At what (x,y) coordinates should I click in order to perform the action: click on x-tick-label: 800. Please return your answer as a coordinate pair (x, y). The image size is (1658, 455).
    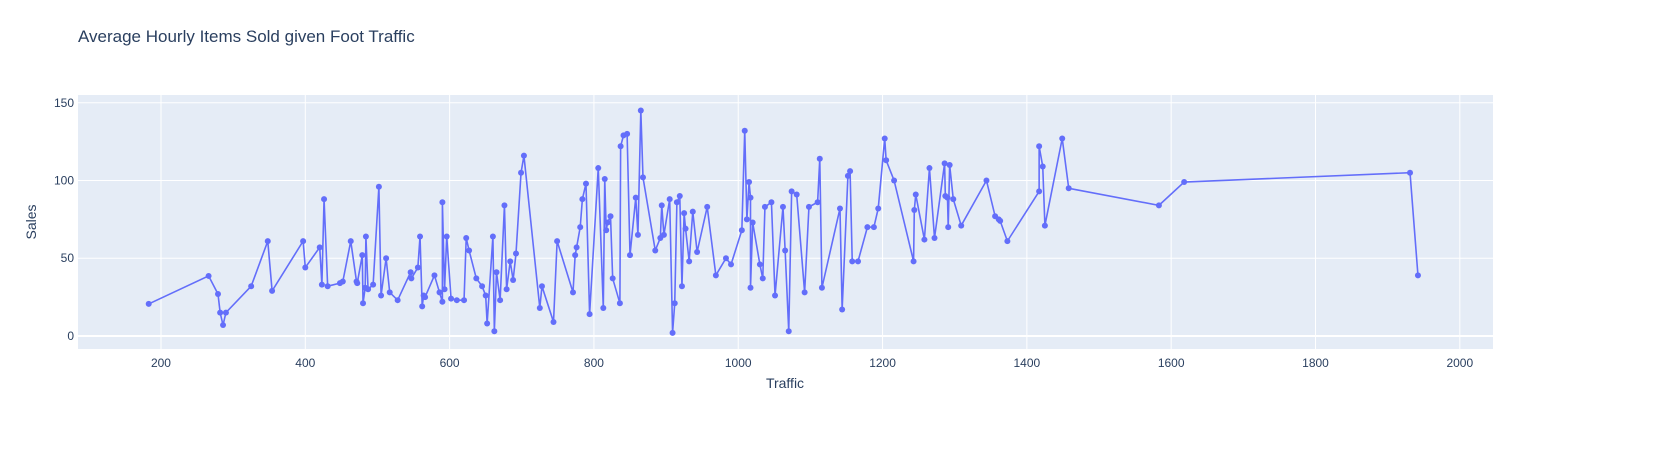
    Looking at the image, I should click on (594, 363).